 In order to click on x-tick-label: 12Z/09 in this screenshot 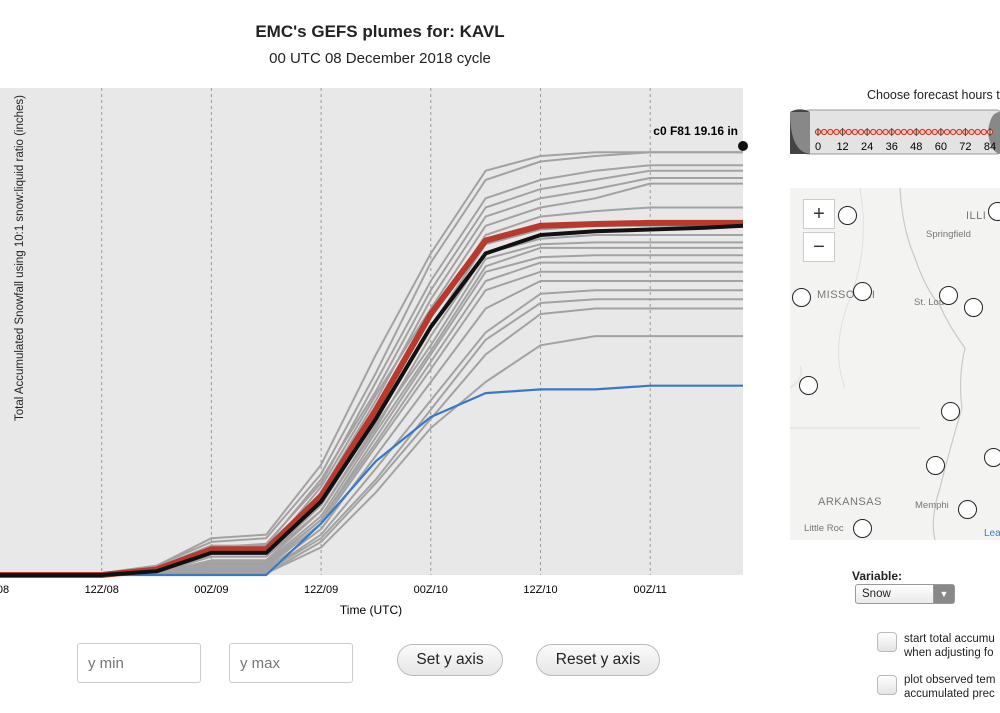, I will do `click(321, 590)`.